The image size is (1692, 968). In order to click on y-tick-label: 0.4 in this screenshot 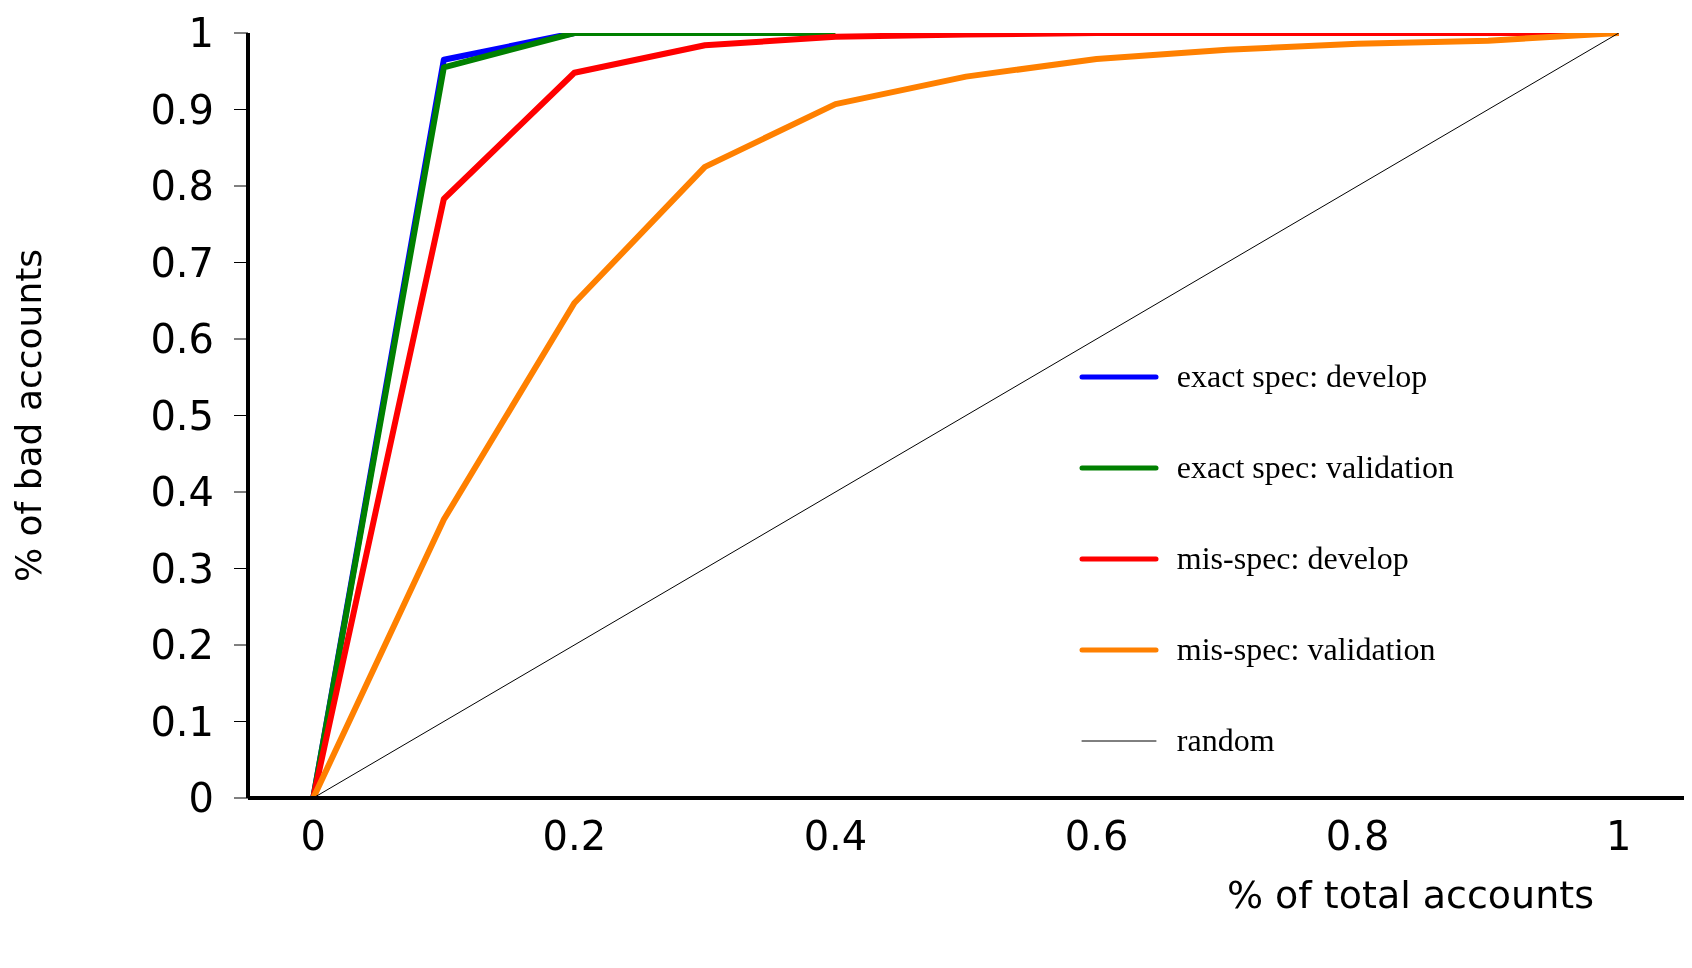, I will do `click(182, 492)`.